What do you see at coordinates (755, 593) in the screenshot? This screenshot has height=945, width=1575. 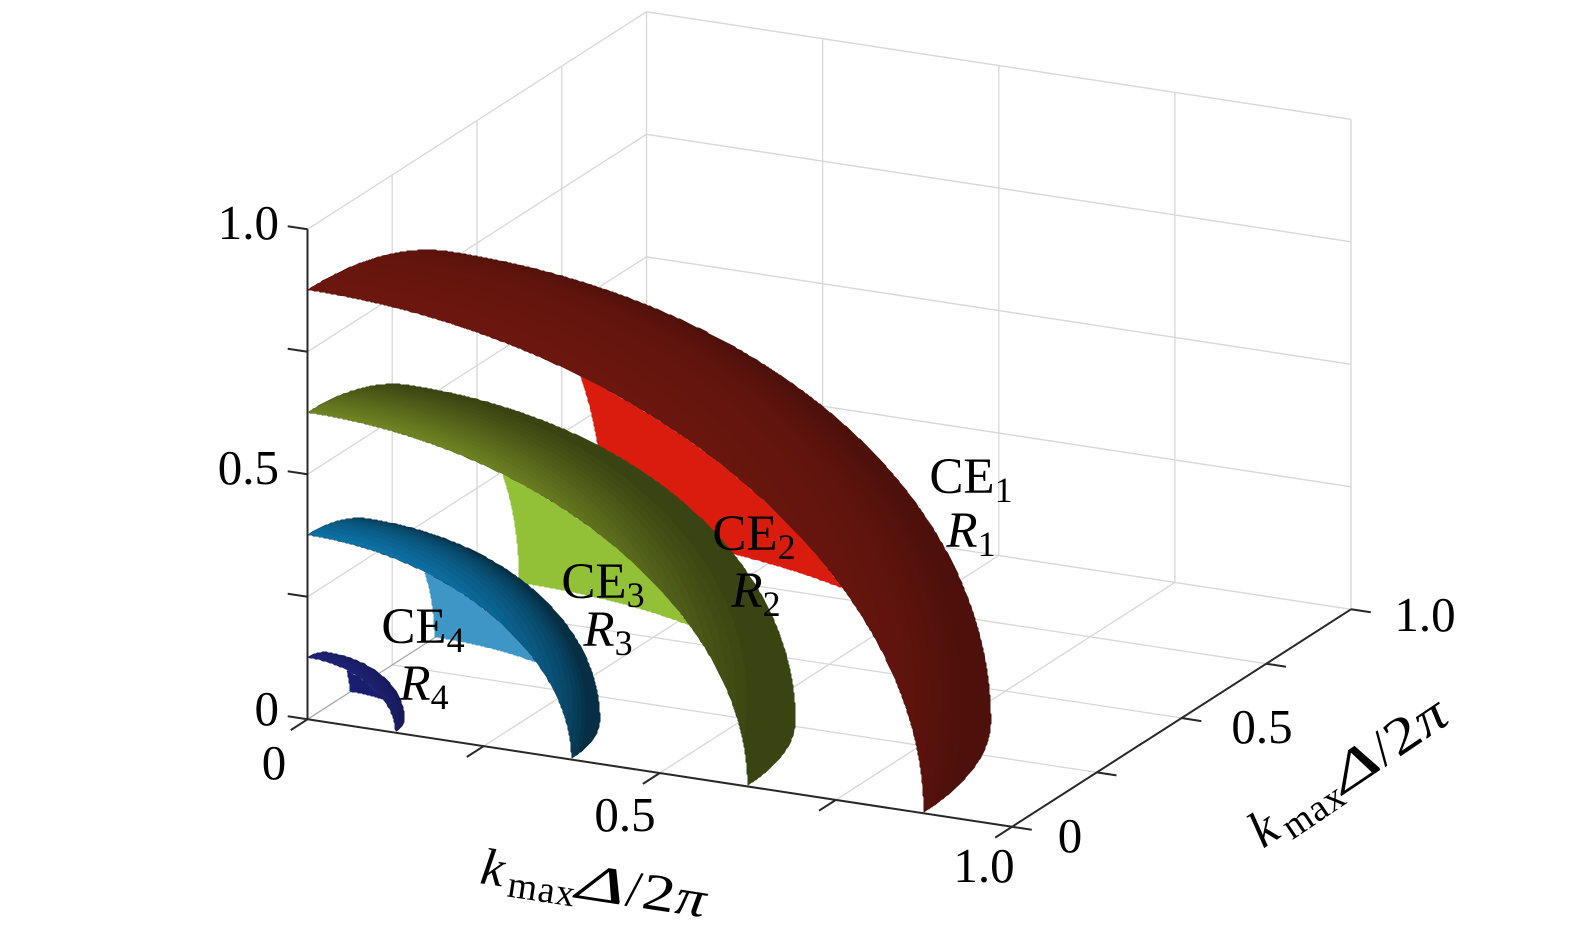 I see `svg-text: R2` at bounding box center [755, 593].